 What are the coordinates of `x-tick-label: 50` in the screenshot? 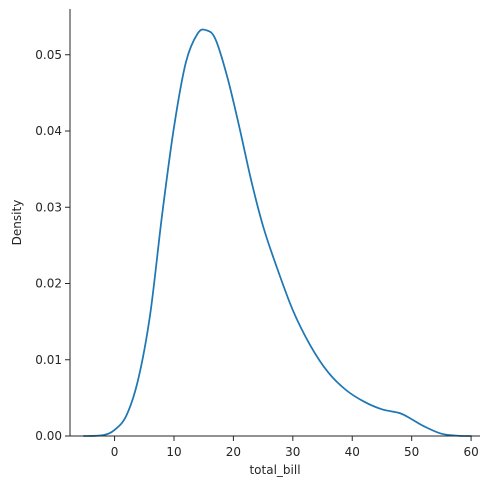 It's located at (411, 452).